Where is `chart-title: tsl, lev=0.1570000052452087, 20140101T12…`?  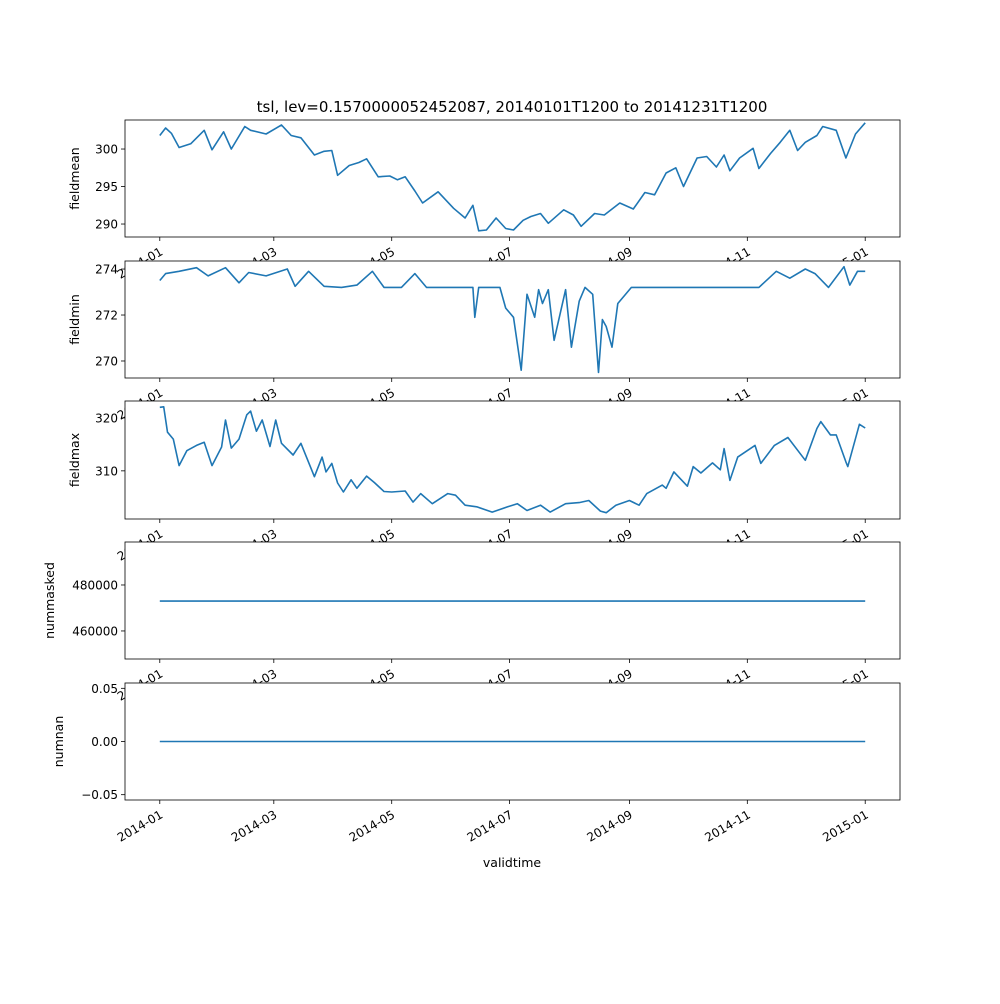 chart-title: tsl, lev=0.1570000052452087, 20140101T12… is located at coordinates (512, 107).